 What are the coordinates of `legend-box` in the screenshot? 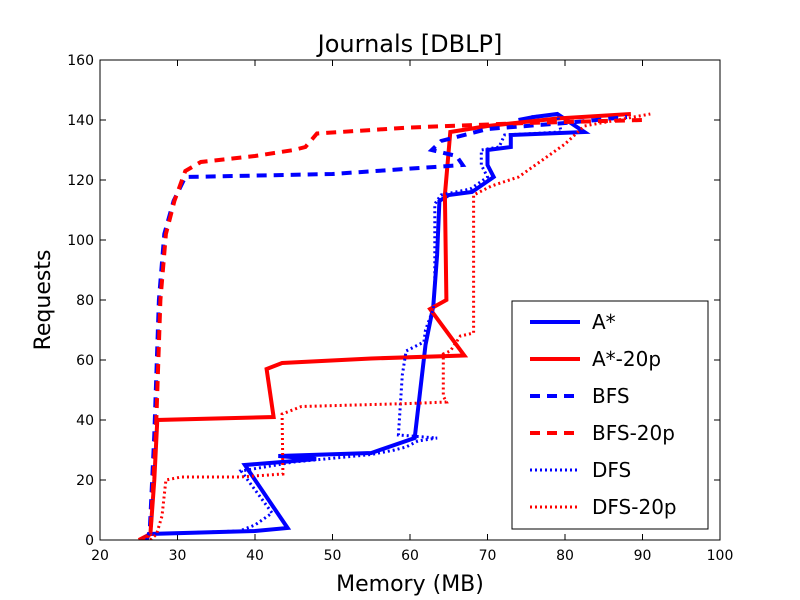 It's located at (610, 415).